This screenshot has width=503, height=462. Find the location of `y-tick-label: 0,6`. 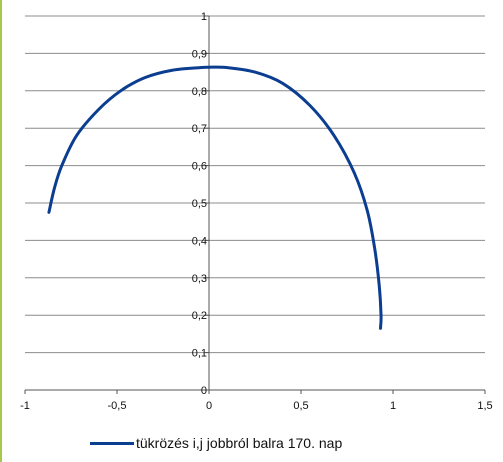

y-tick-label: 0,6 is located at coordinates (199, 167).